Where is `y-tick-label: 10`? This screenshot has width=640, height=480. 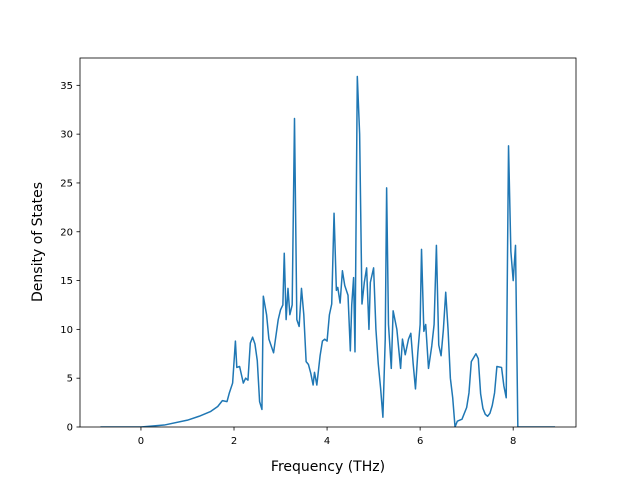 y-tick-label: 10 is located at coordinates (66, 330).